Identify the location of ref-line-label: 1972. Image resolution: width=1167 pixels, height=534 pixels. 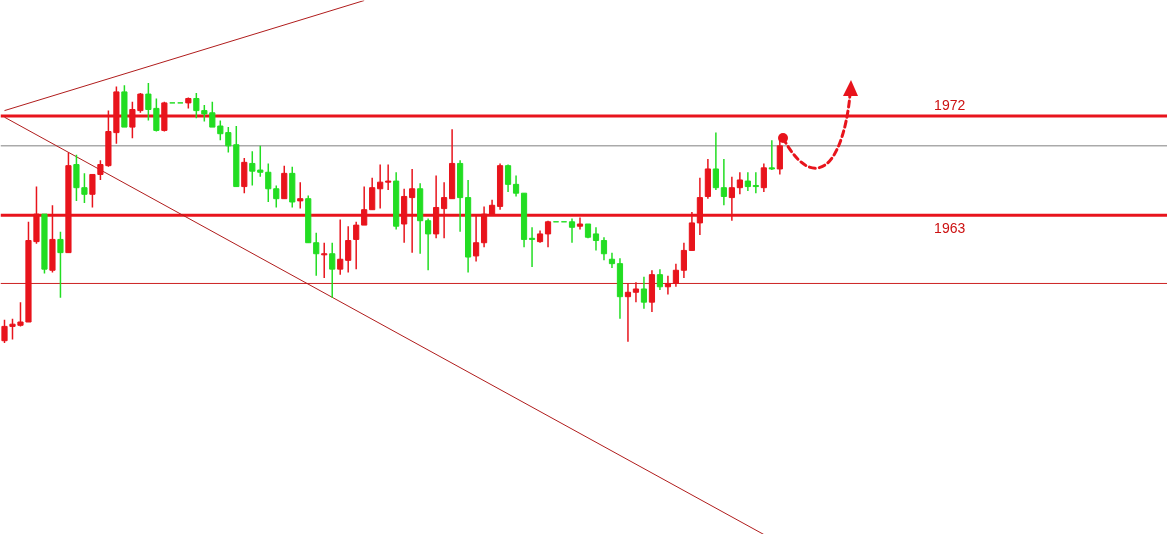
(950, 105).